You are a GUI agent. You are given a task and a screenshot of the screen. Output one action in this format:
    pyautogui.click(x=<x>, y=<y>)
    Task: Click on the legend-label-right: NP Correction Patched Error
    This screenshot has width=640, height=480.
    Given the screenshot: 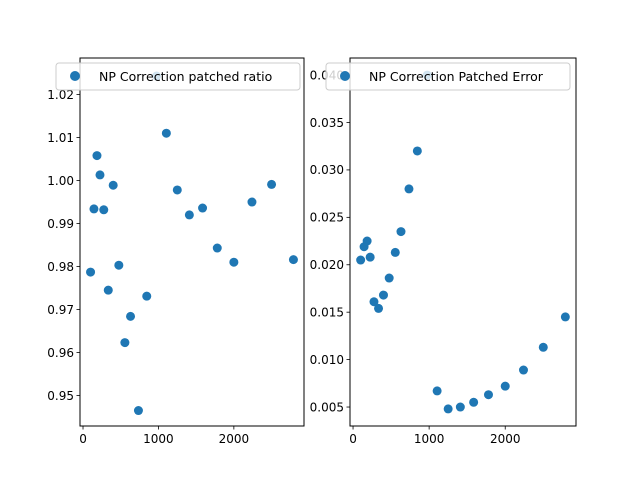 What is the action you would take?
    pyautogui.click(x=456, y=76)
    